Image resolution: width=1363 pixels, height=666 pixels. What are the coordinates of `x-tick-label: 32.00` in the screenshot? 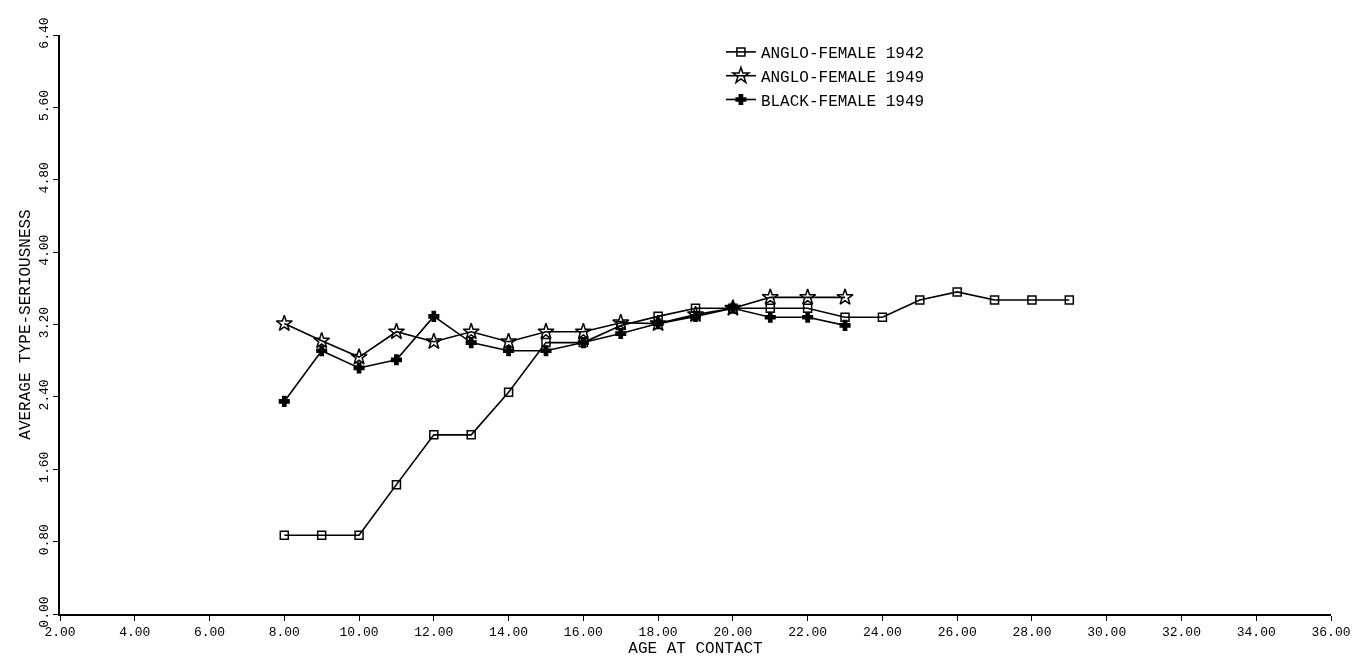 It's located at (1181, 633).